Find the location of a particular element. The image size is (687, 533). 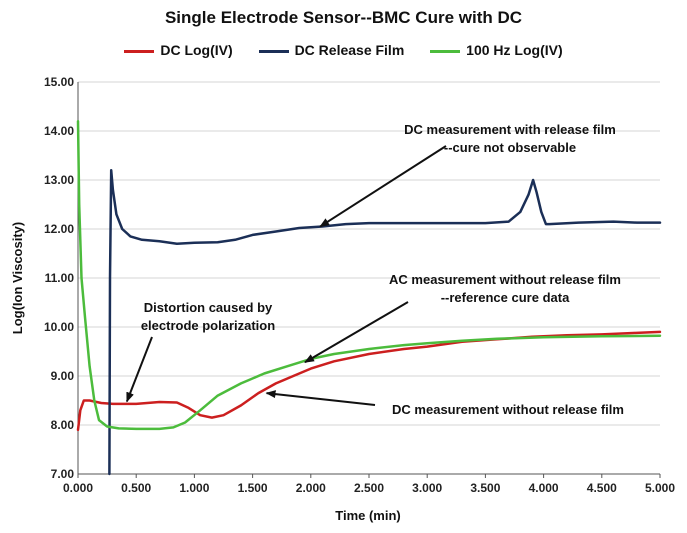

legend-item-dc-log: DC Log(IV) is located at coordinates (178, 50).